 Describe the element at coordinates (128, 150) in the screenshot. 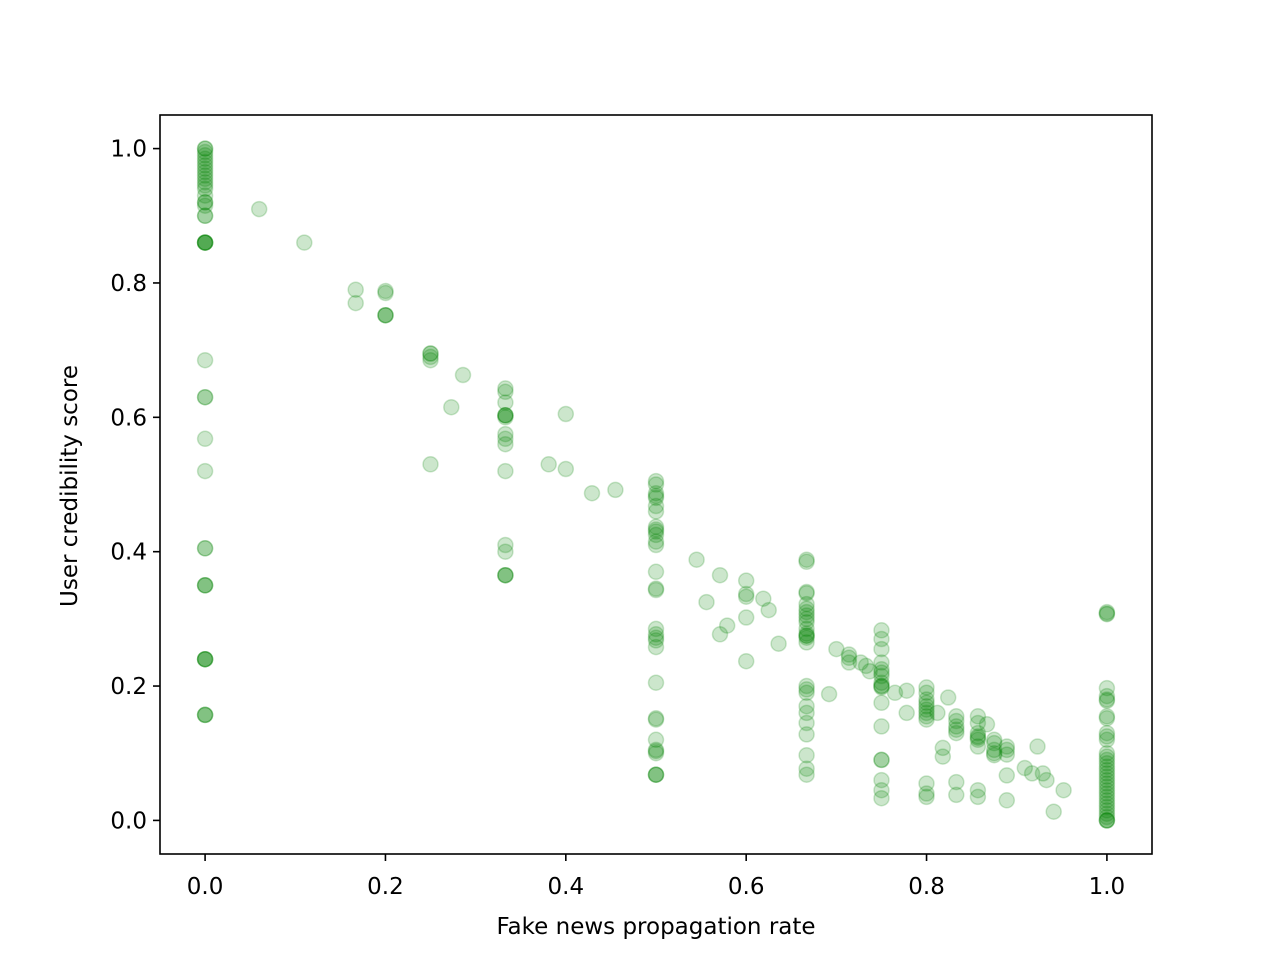

I see `y-tick-label: 1.0` at that location.